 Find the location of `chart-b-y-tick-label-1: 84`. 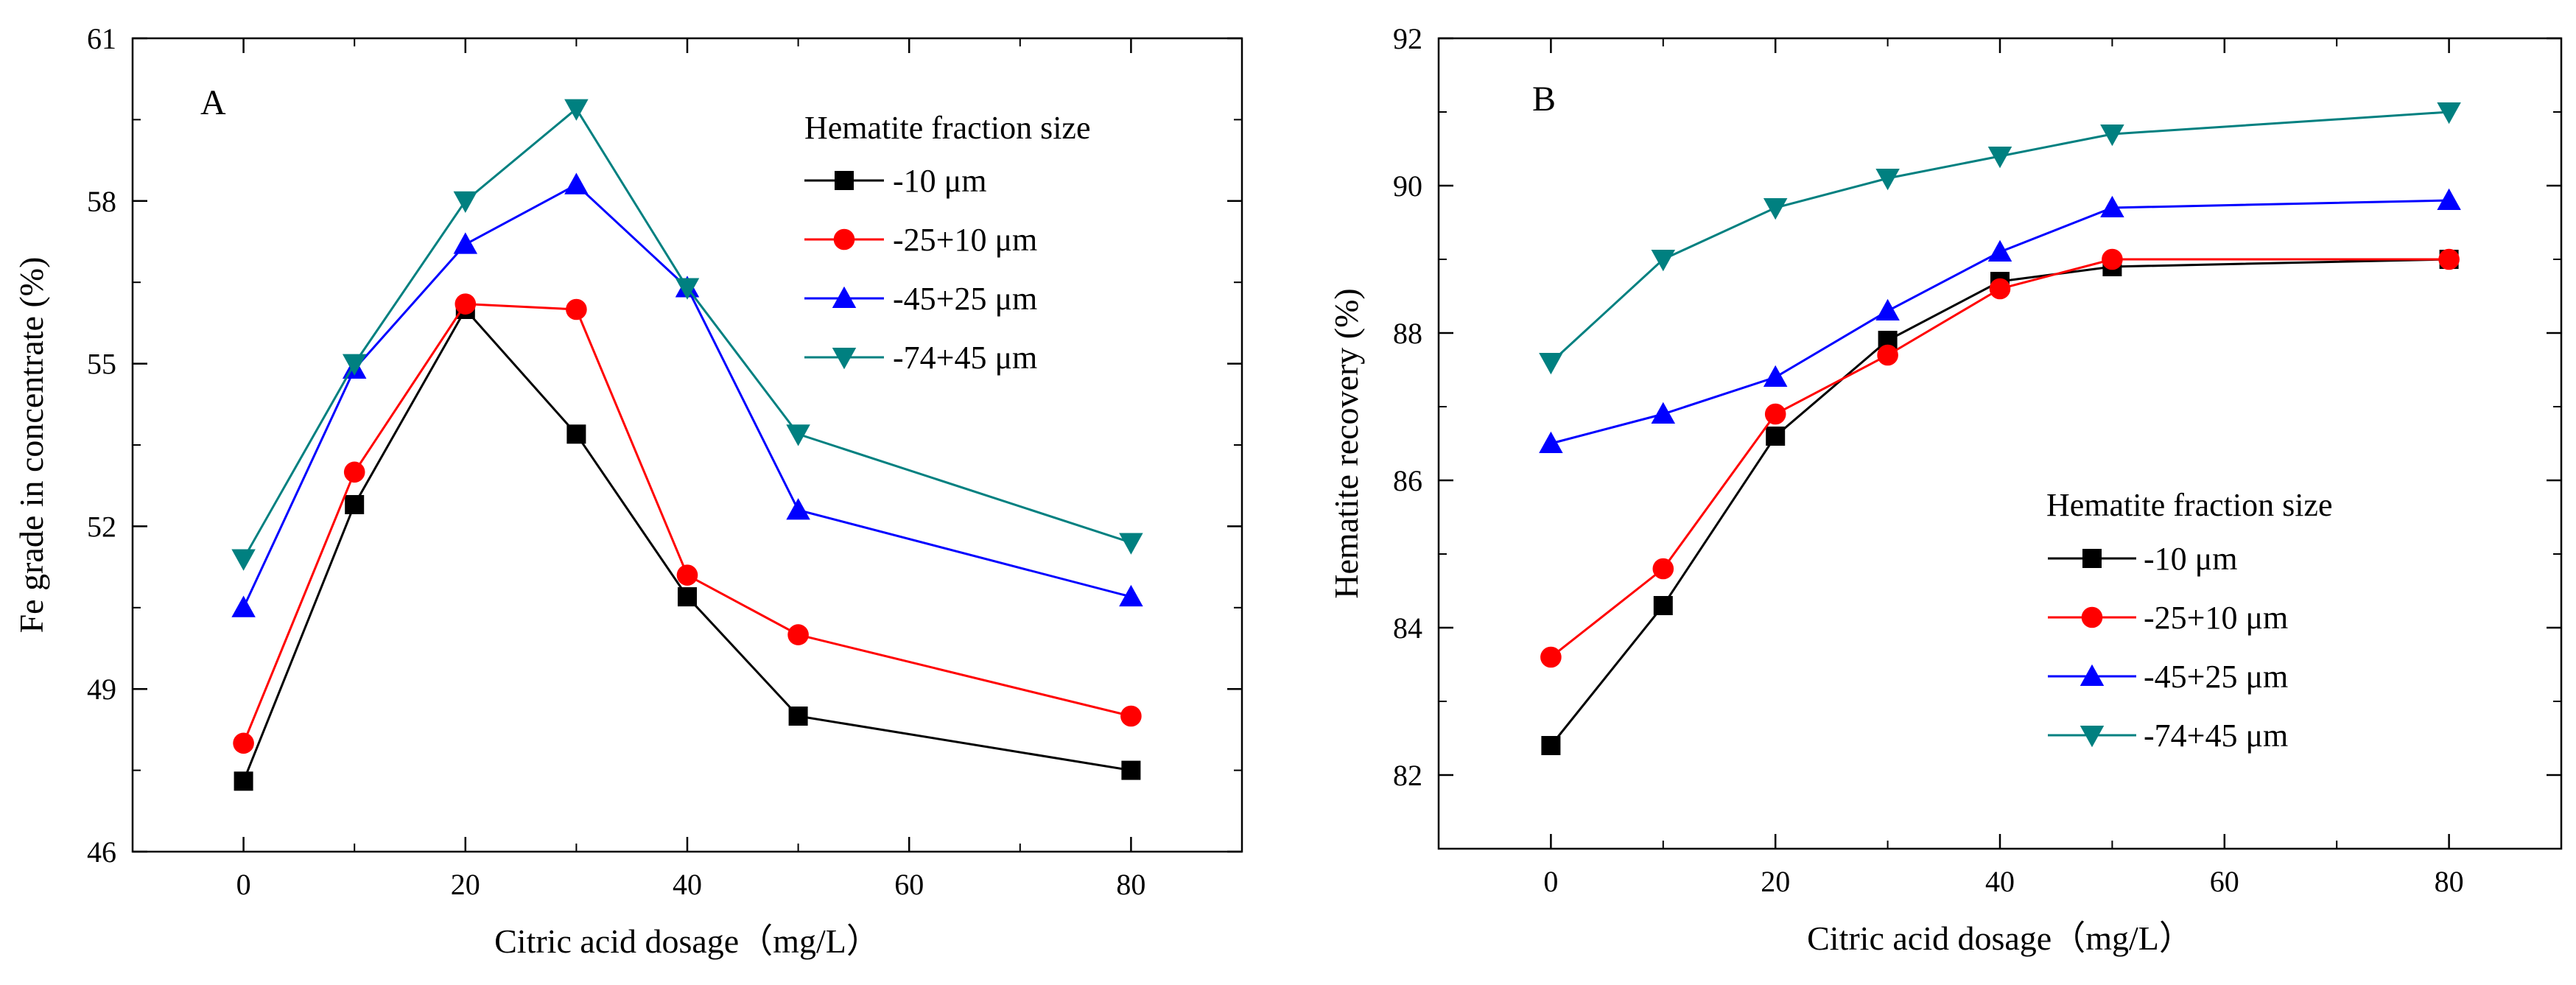

chart-b-y-tick-label-1: 84 is located at coordinates (1407, 628).